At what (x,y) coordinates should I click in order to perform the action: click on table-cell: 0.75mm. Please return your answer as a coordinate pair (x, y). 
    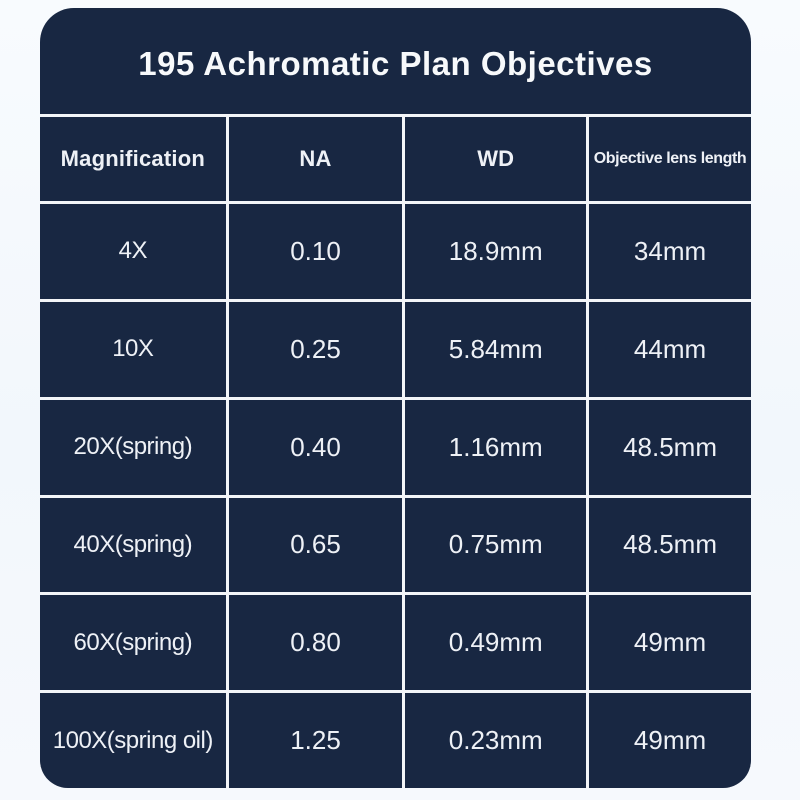
    Looking at the image, I should click on (496, 545).